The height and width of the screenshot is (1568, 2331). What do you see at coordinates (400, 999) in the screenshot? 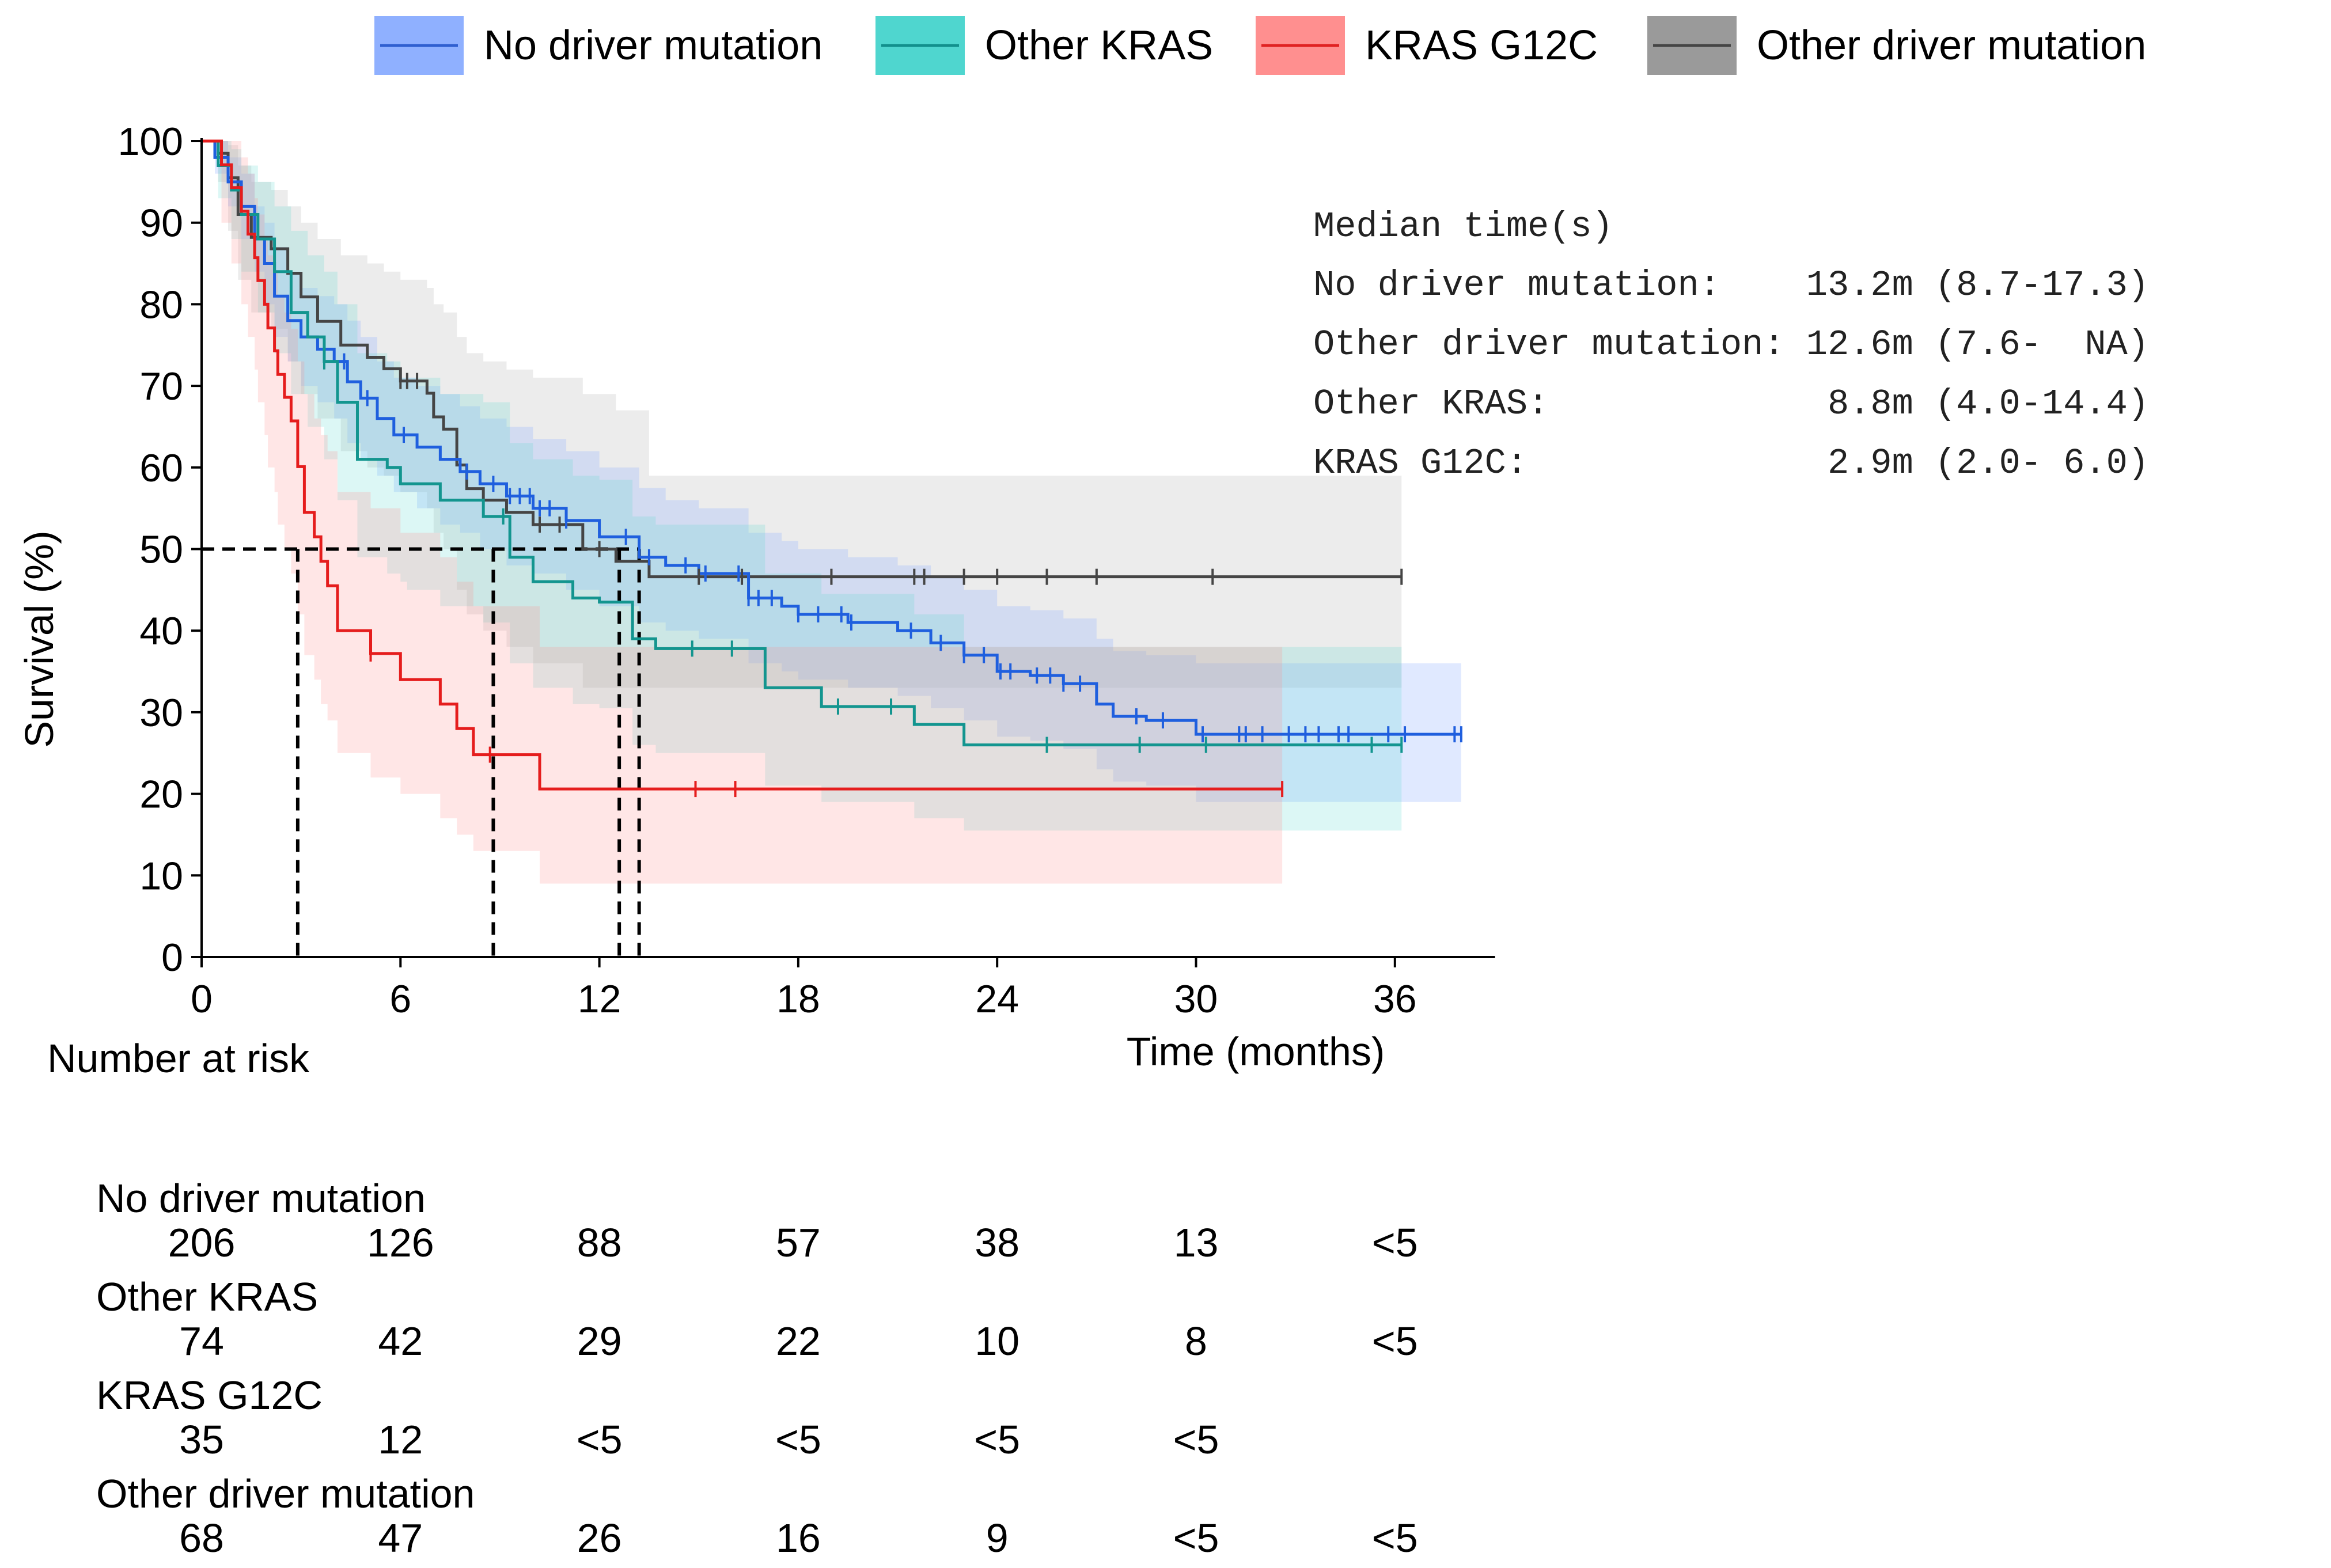
I see `x-tick-label-6: 6` at bounding box center [400, 999].